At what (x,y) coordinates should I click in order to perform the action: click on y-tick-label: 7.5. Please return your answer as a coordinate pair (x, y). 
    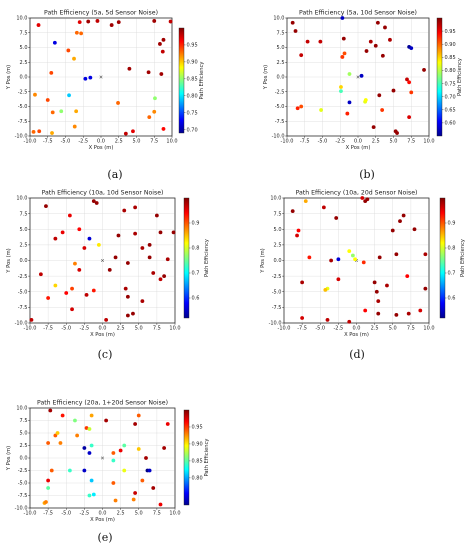
    Looking at the image, I should click on (281, 33).